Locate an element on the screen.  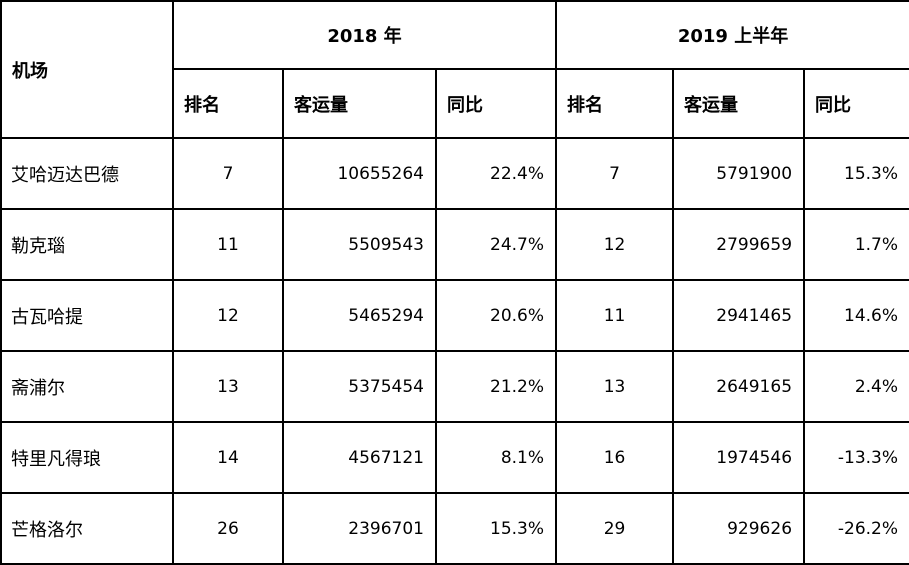
volume-2019-cell: 929626 is located at coordinates (739, 528).